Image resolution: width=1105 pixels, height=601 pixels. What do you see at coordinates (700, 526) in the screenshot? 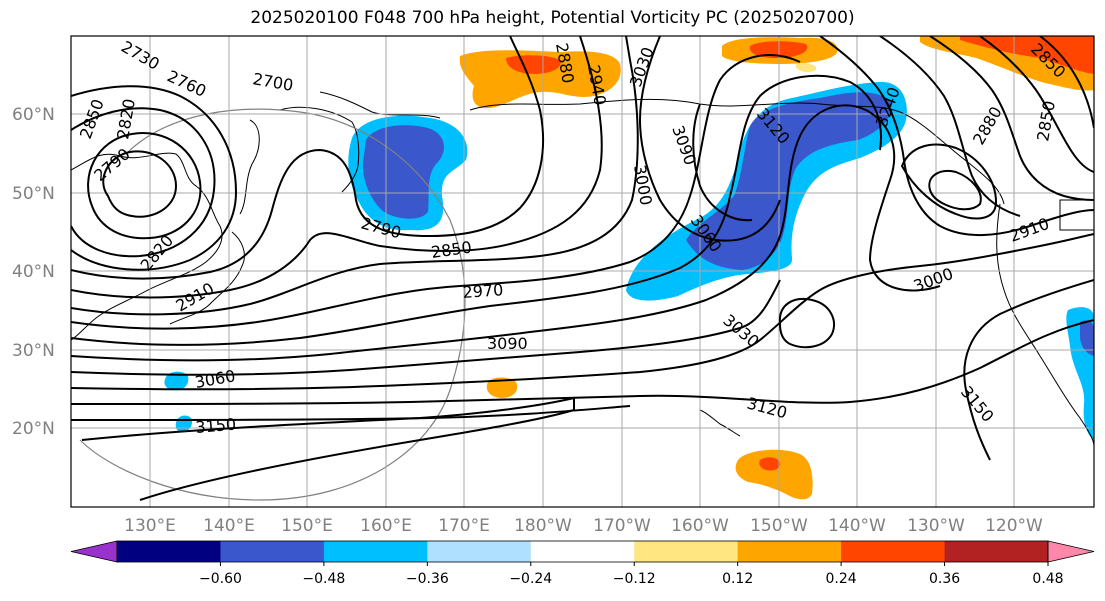
I see `lon-label: 160°W` at bounding box center [700, 526].